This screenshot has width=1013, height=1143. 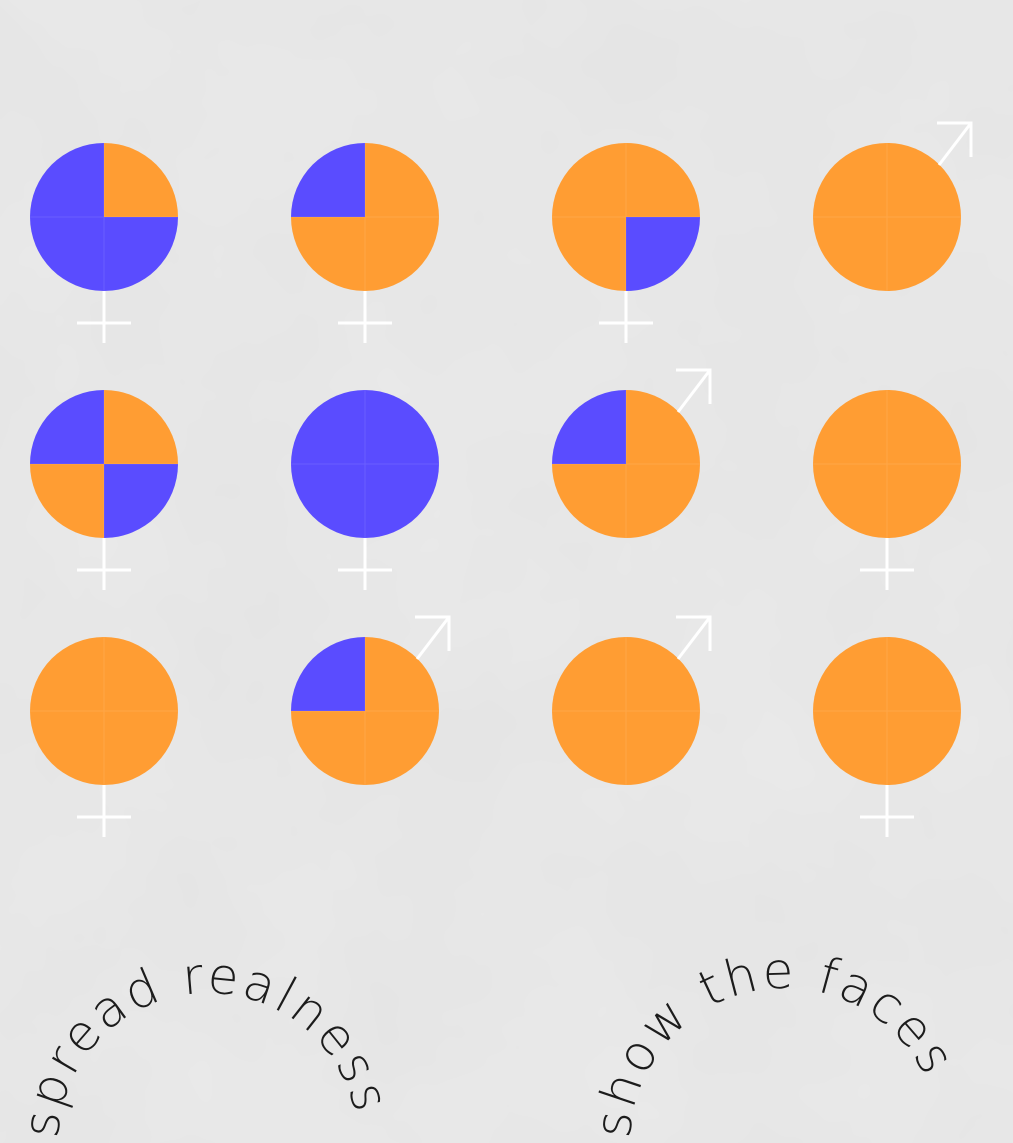 I want to click on slogan-left: spread realness, so click(x=206, y=1043).